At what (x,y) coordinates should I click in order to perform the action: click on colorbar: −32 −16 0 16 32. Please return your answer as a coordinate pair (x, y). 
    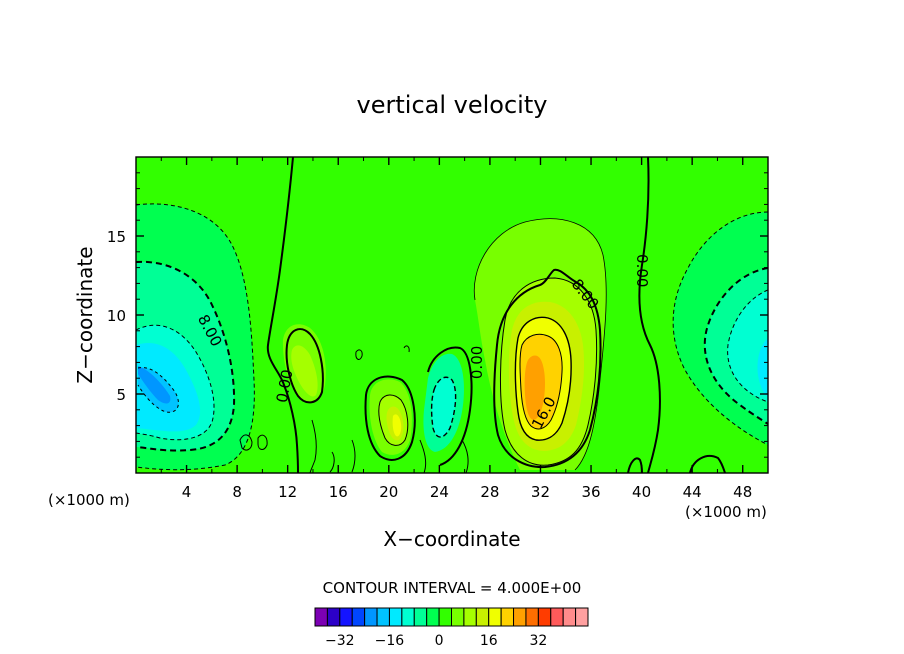
    Looking at the image, I should click on (451, 628).